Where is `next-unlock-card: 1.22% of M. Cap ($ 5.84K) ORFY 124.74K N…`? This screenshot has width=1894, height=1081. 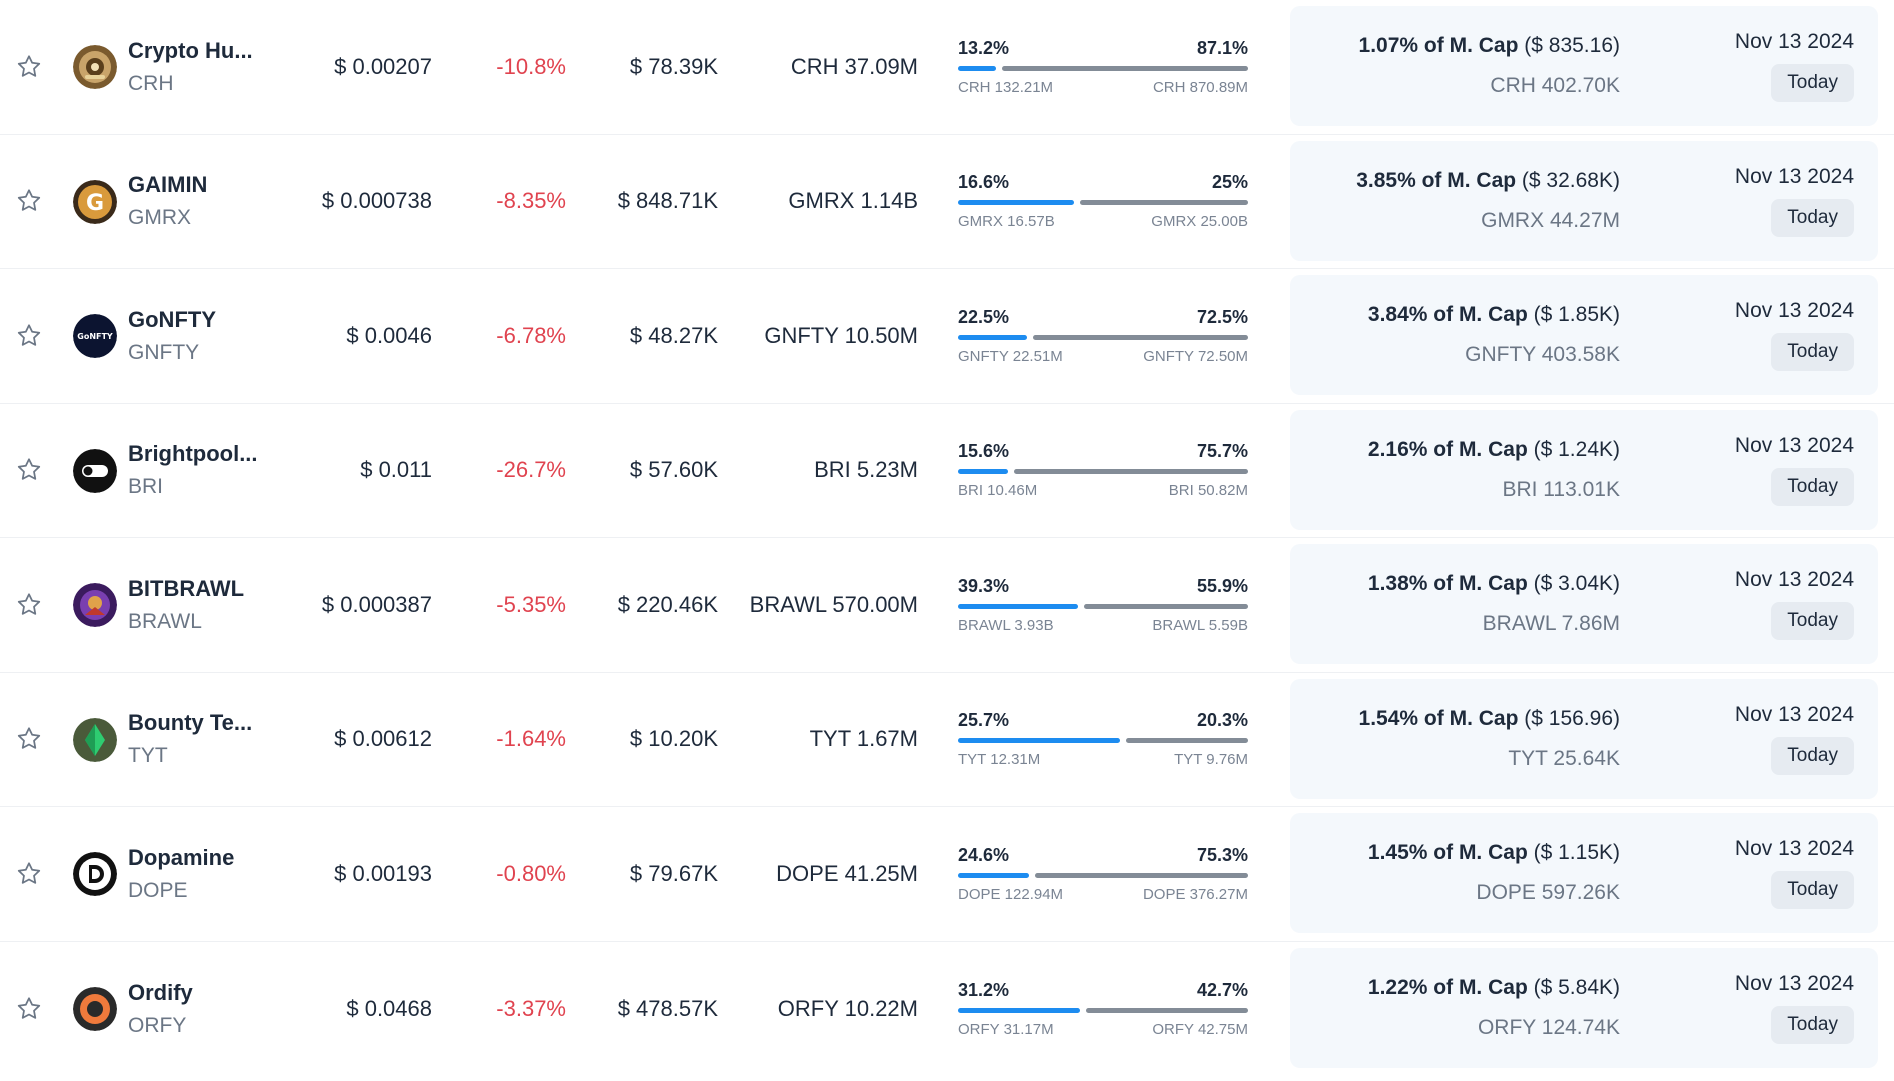 next-unlock-card: 1.22% of M. Cap ($ 5.84K) ORFY 124.74K N… is located at coordinates (1584, 1007).